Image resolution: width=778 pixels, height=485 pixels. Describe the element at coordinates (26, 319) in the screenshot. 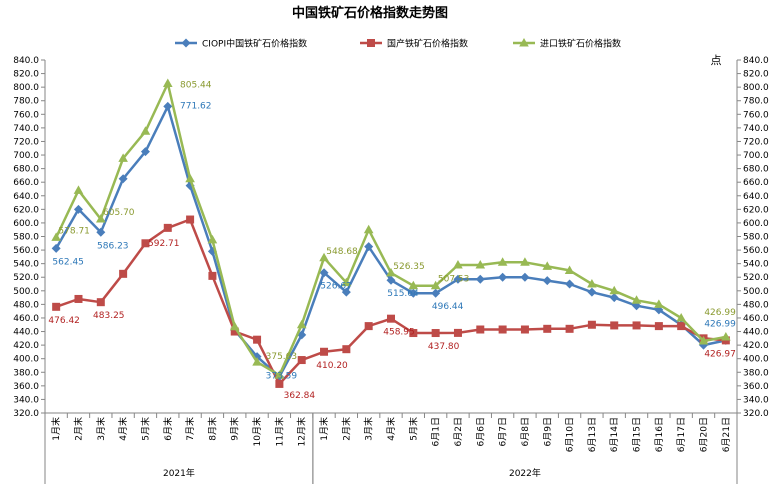

I see `y-tick-label-left: 460.0` at that location.